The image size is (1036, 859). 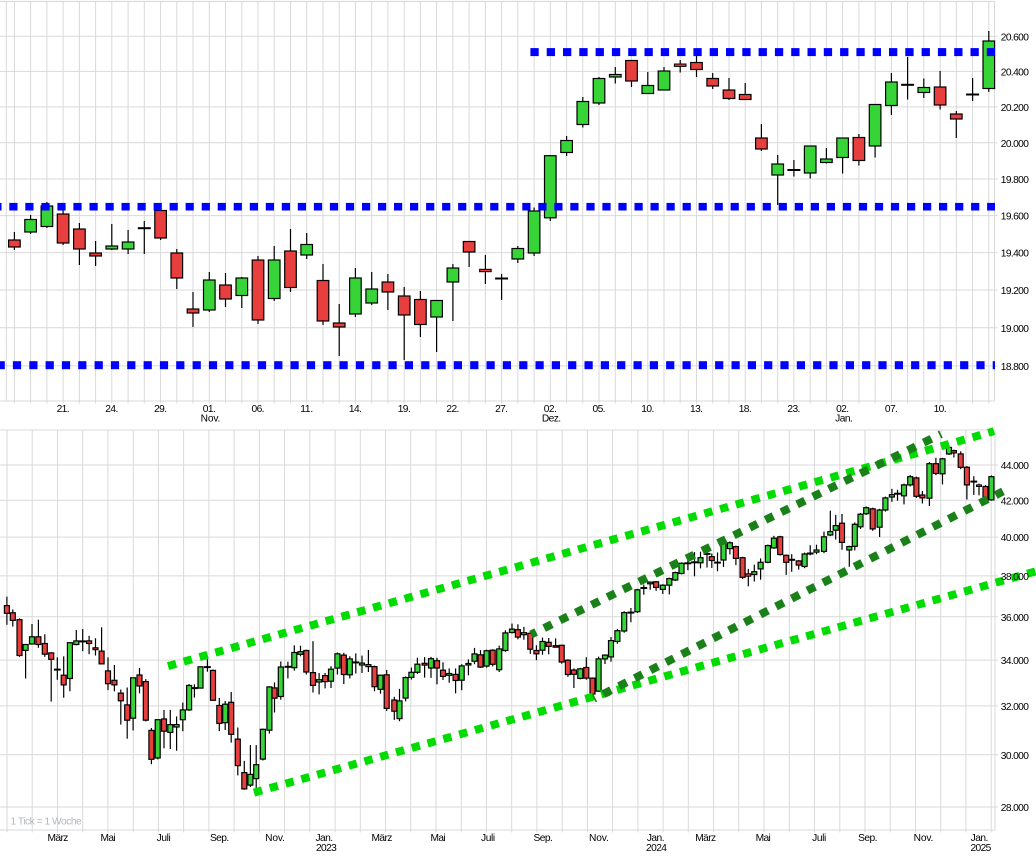 What do you see at coordinates (1015, 466) in the screenshot?
I see `svg-text: 44.000` at bounding box center [1015, 466].